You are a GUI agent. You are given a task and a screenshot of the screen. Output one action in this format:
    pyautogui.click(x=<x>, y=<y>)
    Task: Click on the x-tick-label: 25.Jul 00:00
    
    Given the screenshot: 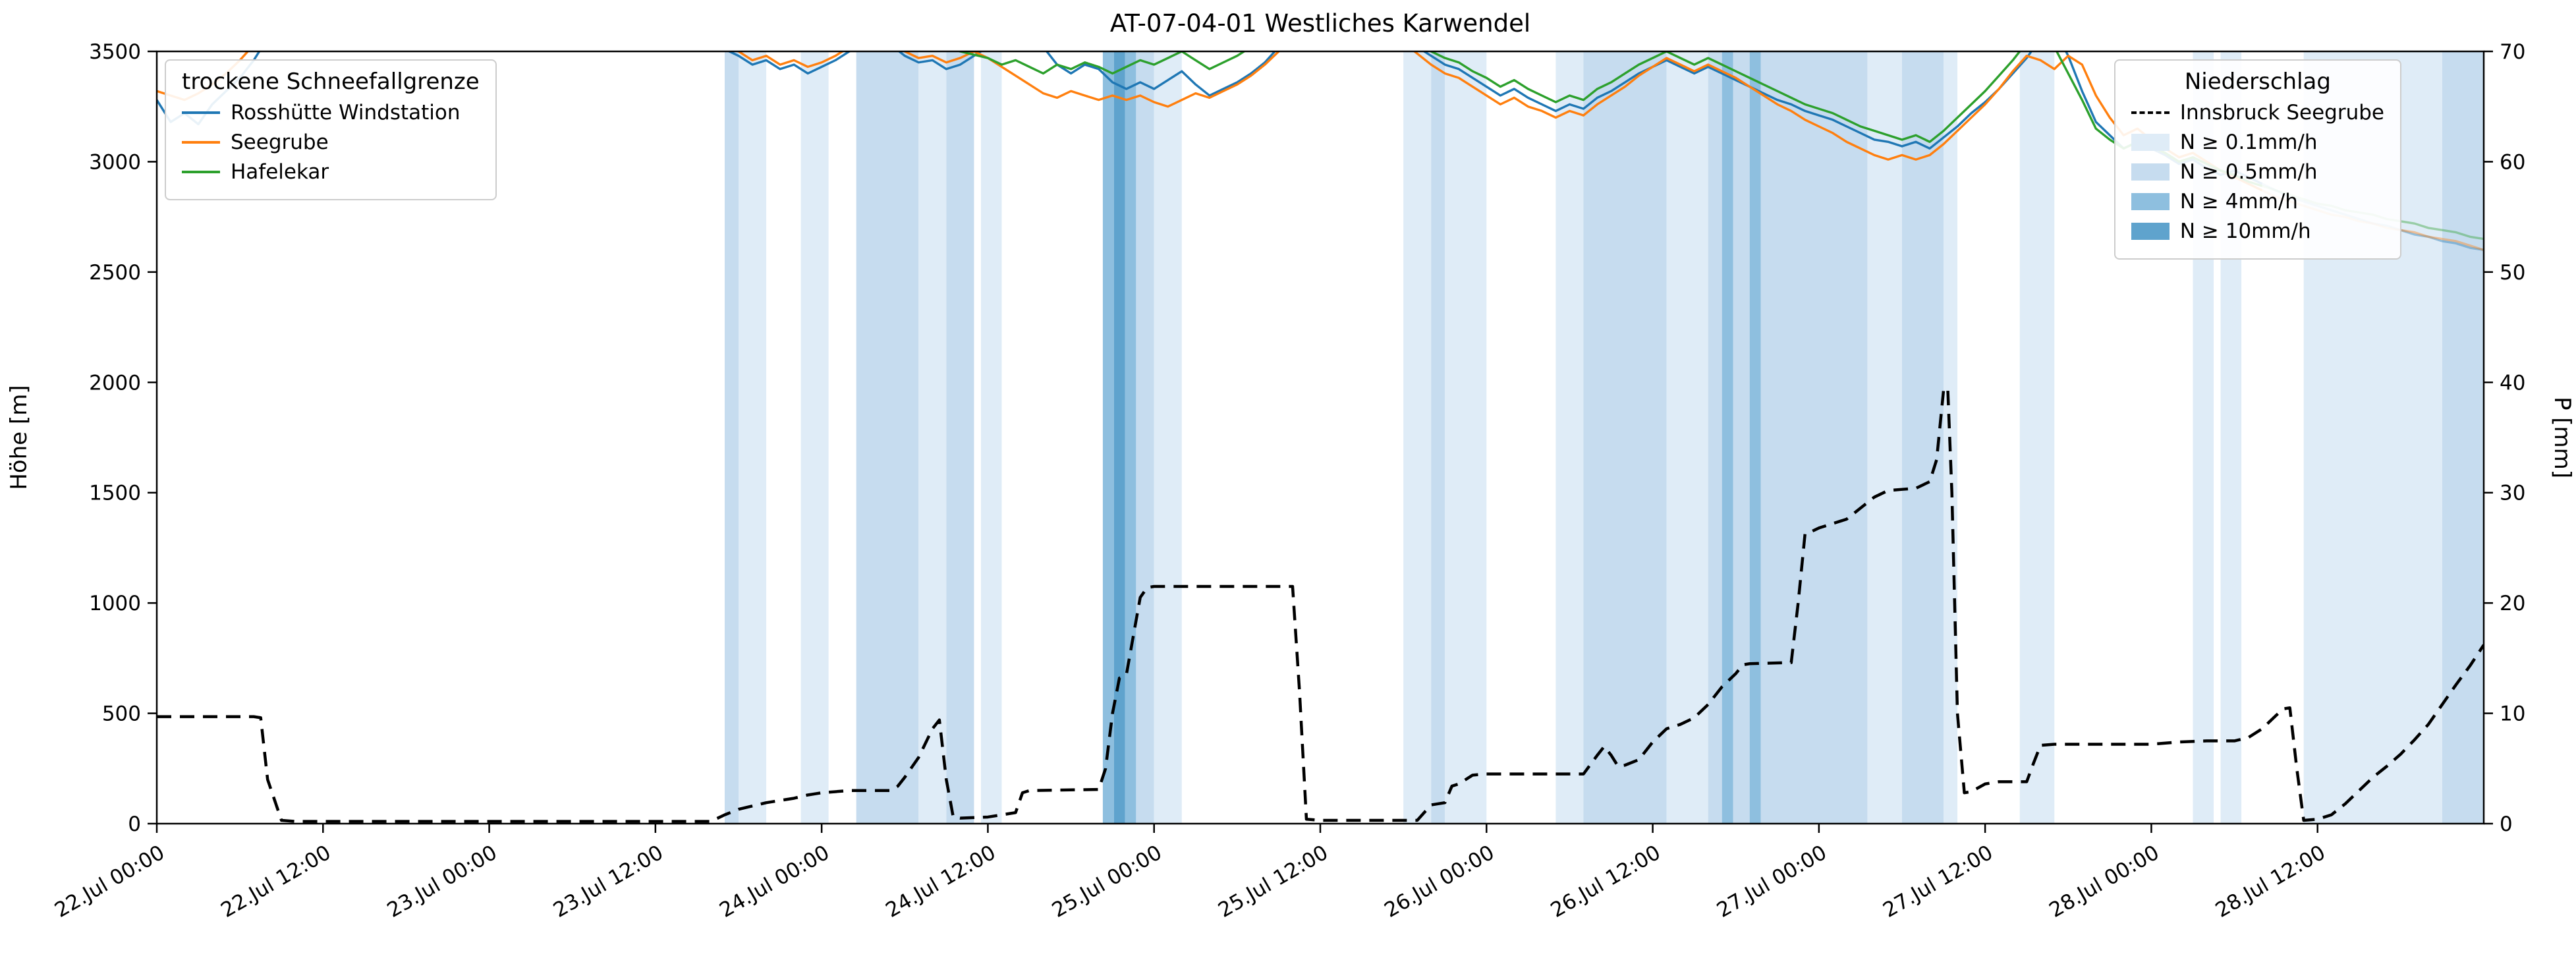 What is the action you would take?
    pyautogui.click(x=1107, y=881)
    